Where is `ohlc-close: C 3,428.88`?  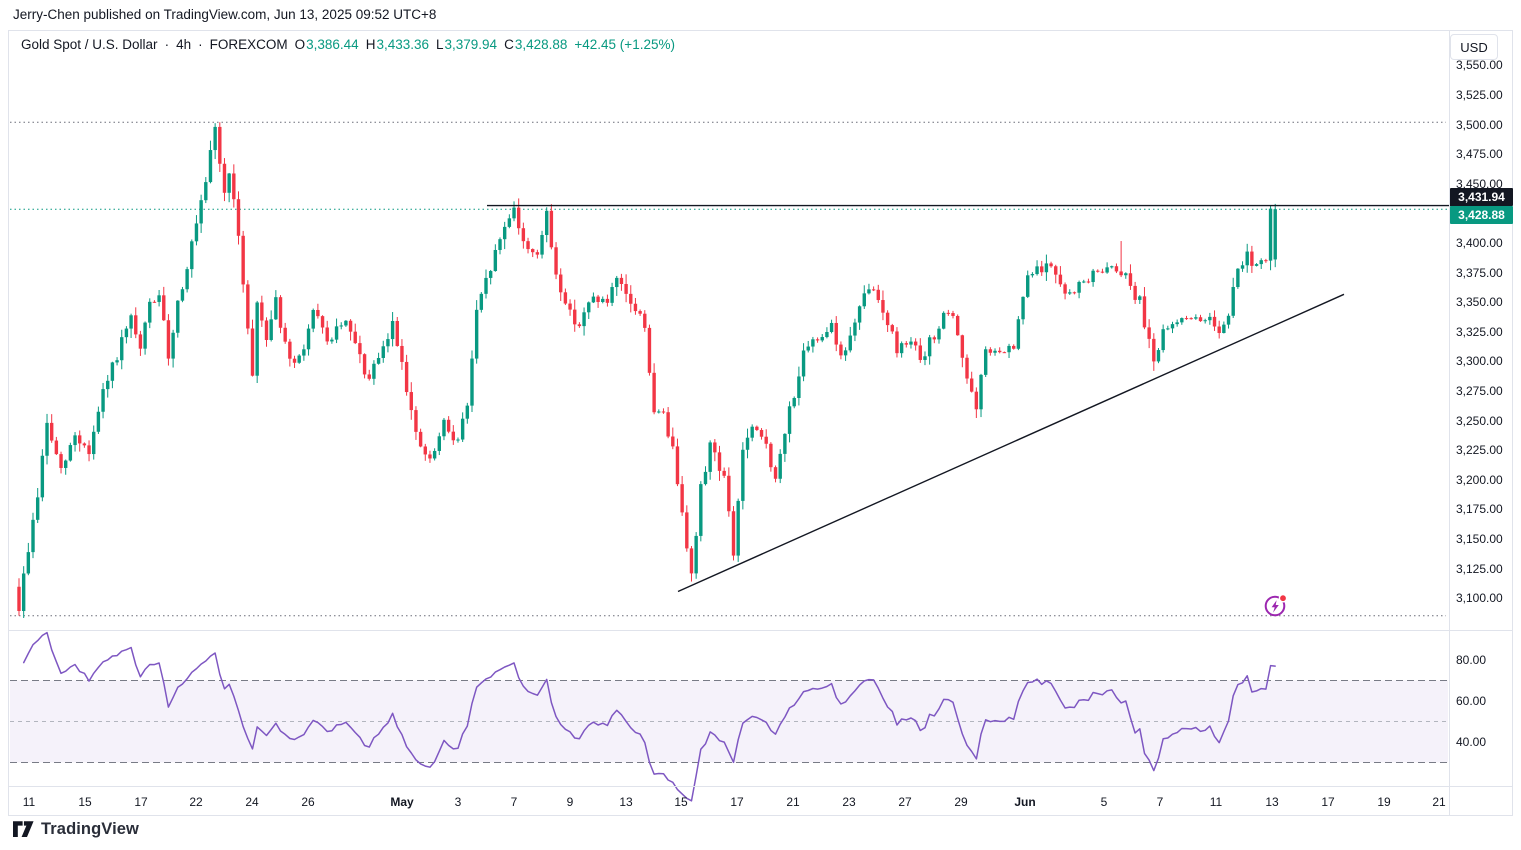 ohlc-close: C 3,428.88 is located at coordinates (536, 44).